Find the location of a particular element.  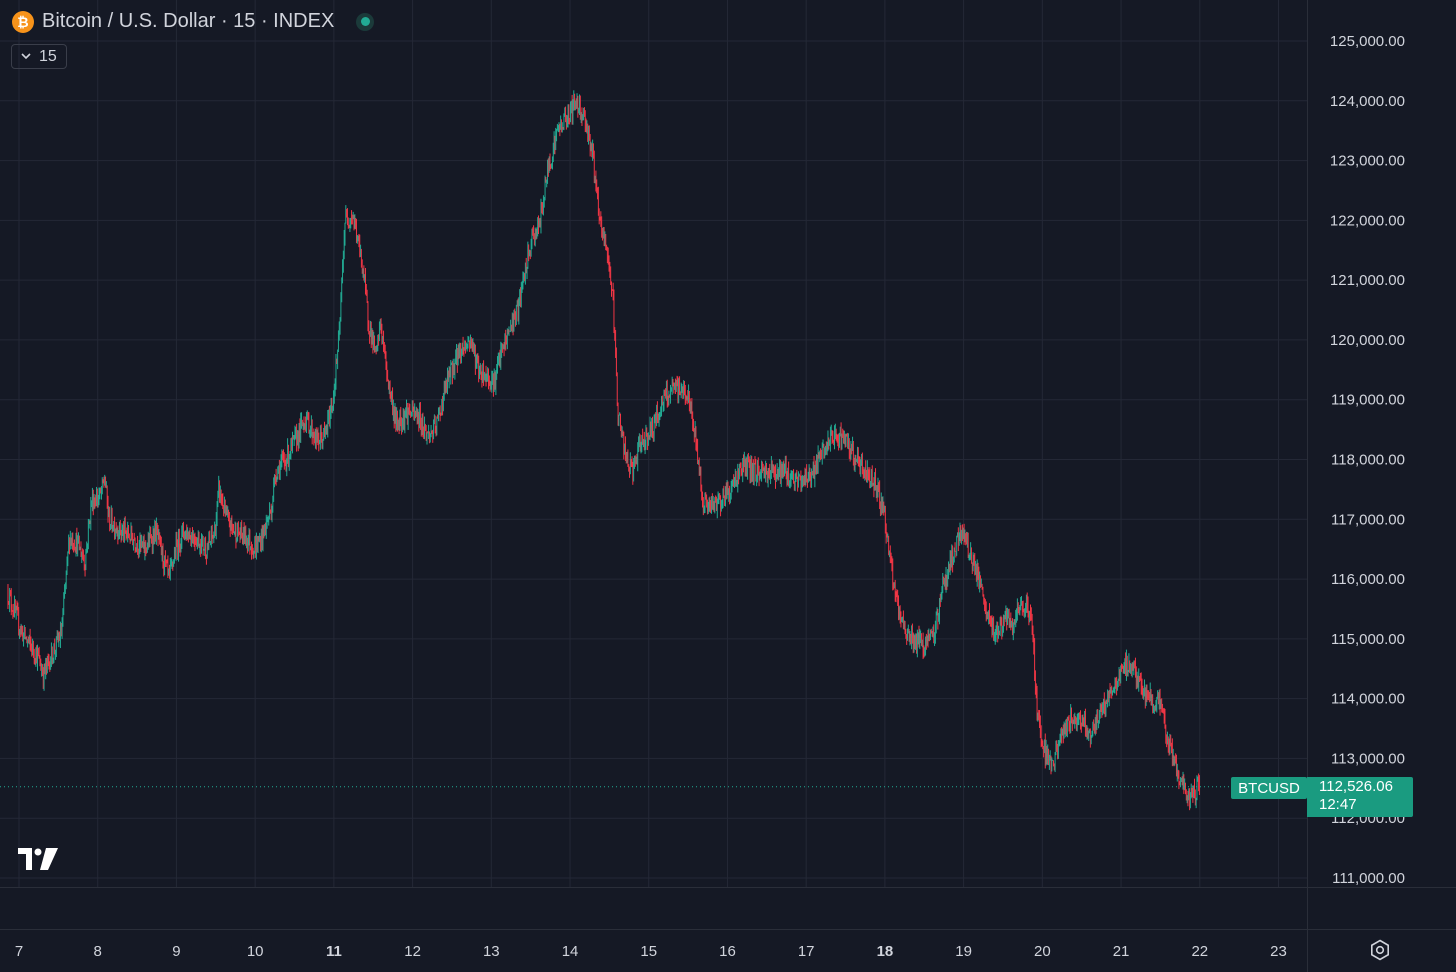

price-tick-label: 114,000.00 is located at coordinates (1368, 699).